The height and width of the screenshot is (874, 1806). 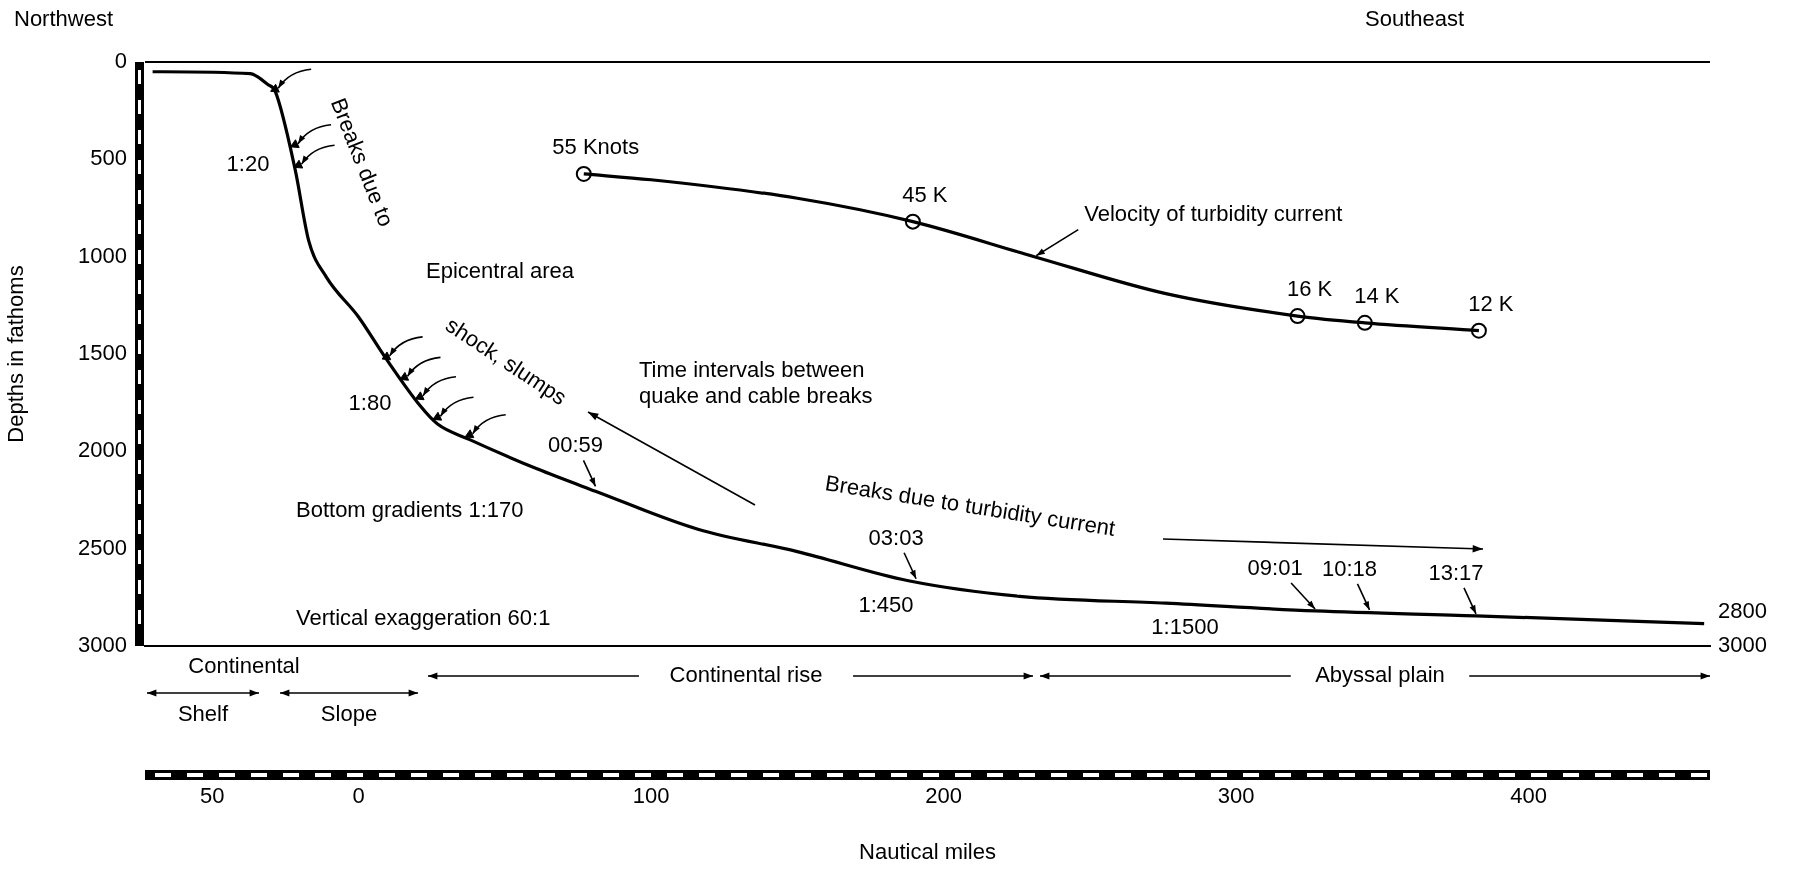 What do you see at coordinates (943, 796) in the screenshot?
I see `x-tick-label: 200` at bounding box center [943, 796].